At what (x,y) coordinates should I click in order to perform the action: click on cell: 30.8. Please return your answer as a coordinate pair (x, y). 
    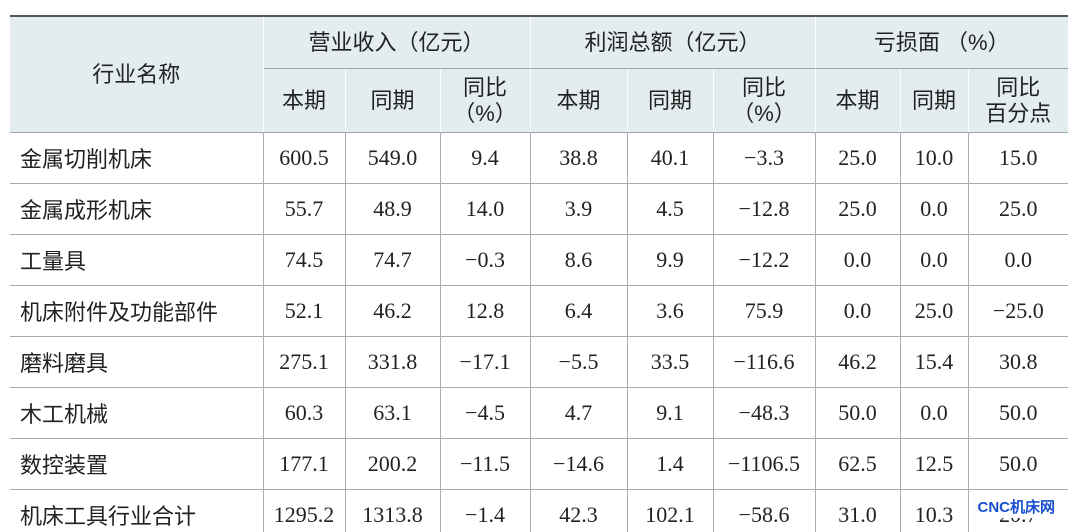
    Looking at the image, I should click on (1018, 362).